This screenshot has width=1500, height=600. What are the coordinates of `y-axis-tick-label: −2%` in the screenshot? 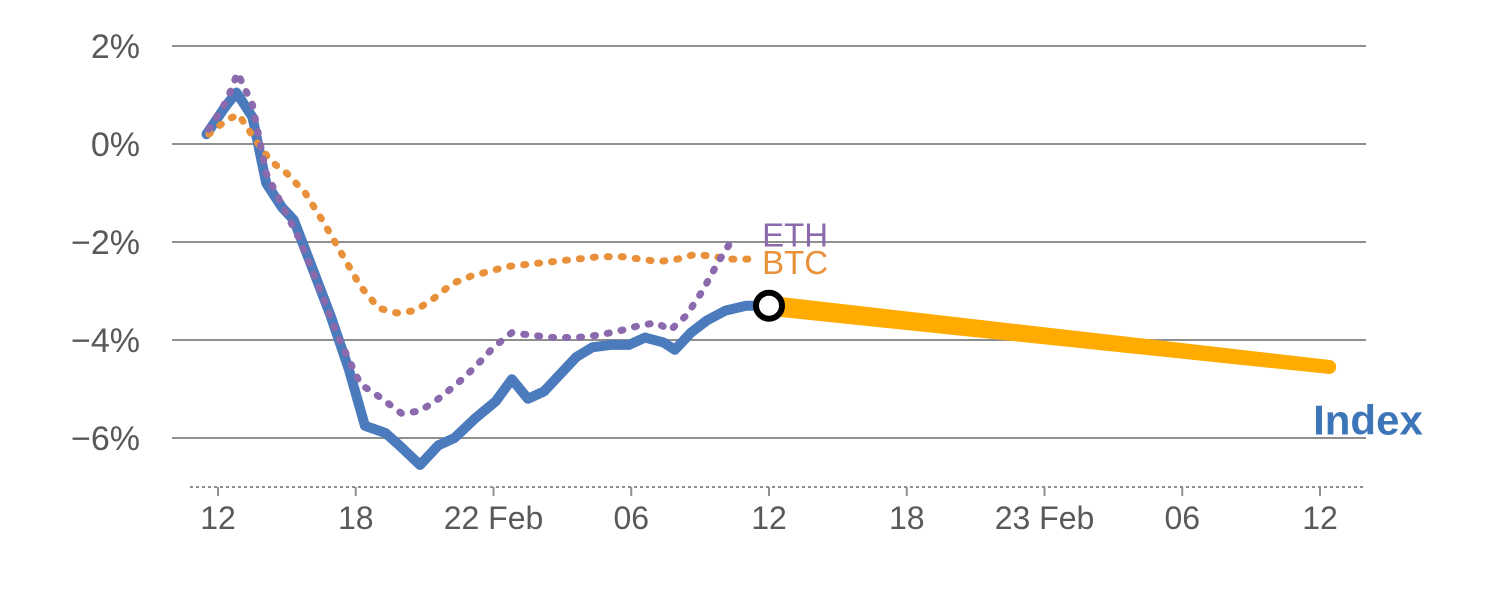 It's located at (105, 243).